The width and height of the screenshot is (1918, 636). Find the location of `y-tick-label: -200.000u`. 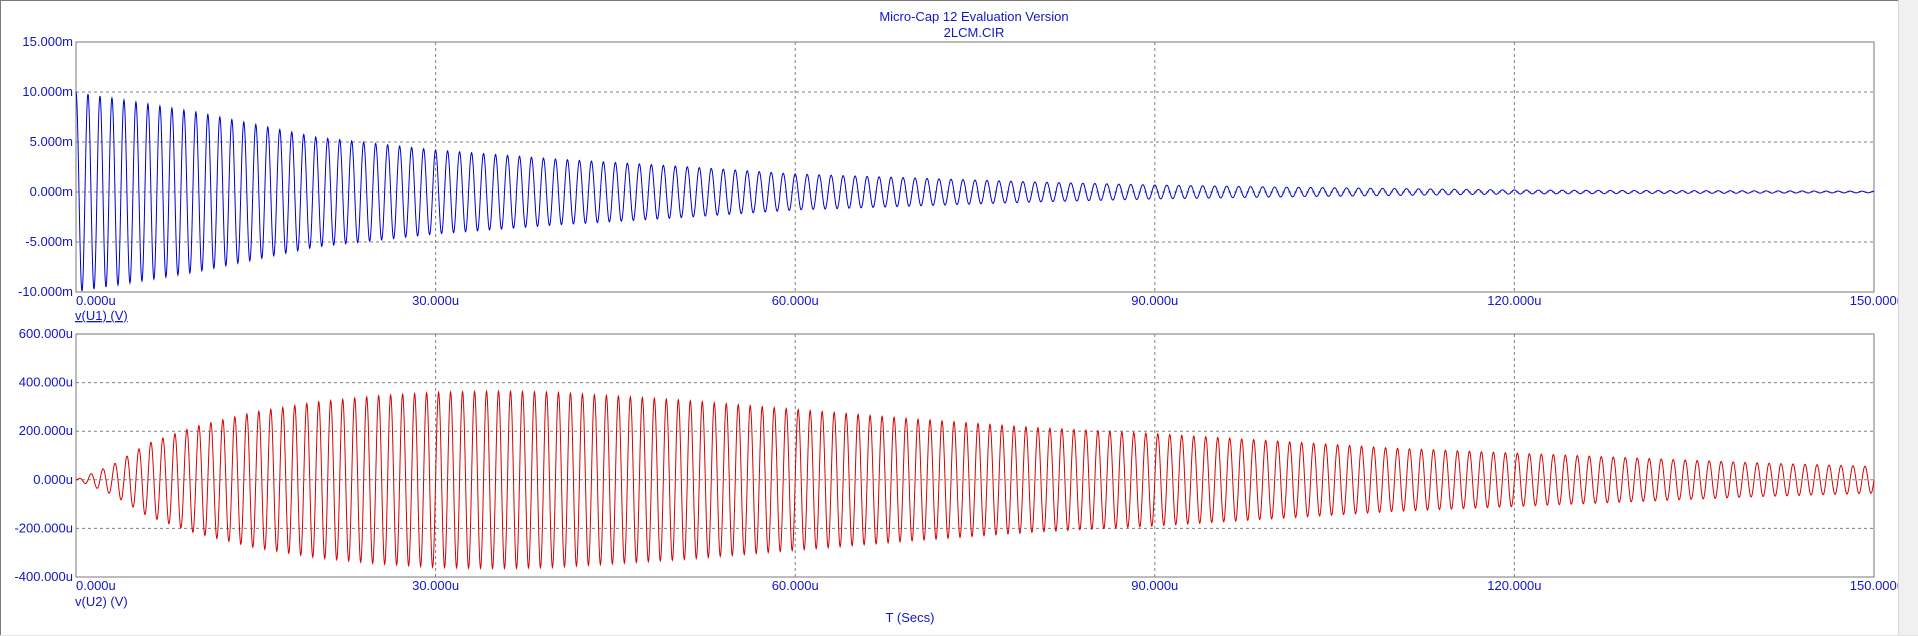

y-tick-label: -200.000u is located at coordinates (43, 527).